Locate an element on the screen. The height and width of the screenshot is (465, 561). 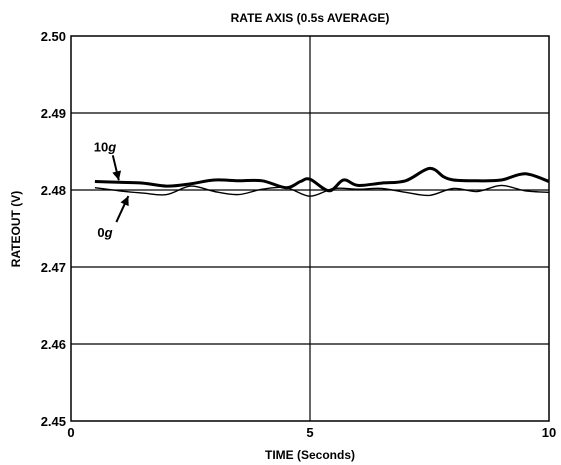
y-tick-label: 2.45 is located at coordinates (53, 421).